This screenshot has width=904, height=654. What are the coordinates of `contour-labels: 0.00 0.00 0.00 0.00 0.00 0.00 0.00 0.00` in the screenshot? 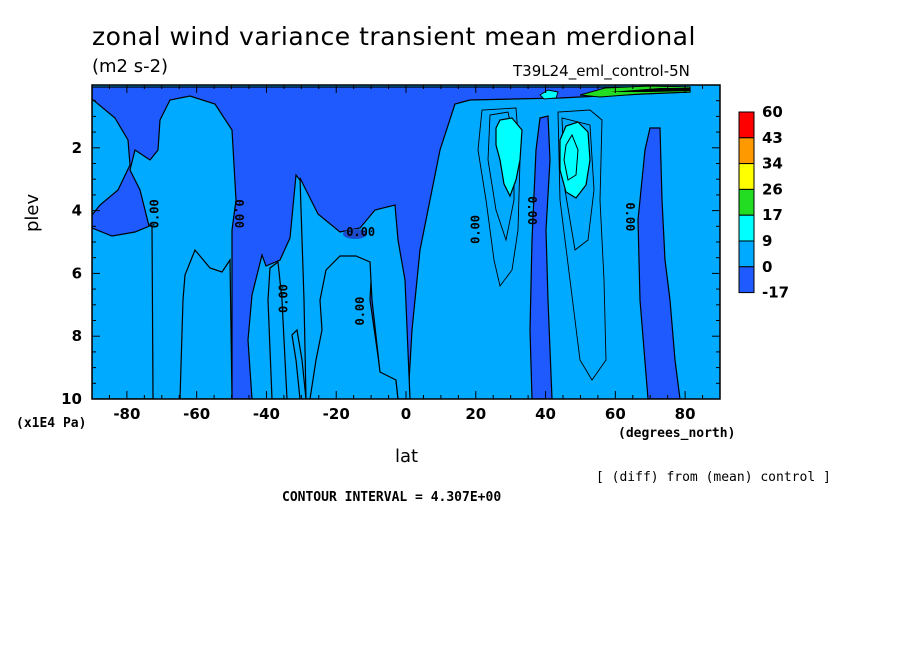 It's located at (391, 260).